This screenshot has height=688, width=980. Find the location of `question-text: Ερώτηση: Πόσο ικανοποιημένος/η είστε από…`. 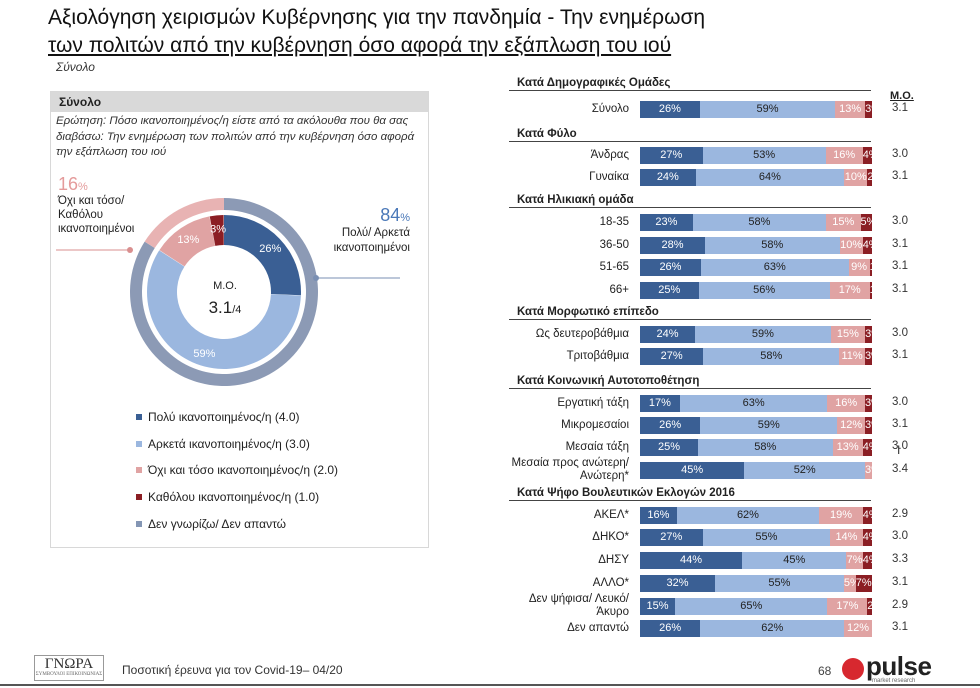

question-text: Ερώτηση: Πόσο ικανοποιημένος/η είστε από… is located at coordinates (235, 136).